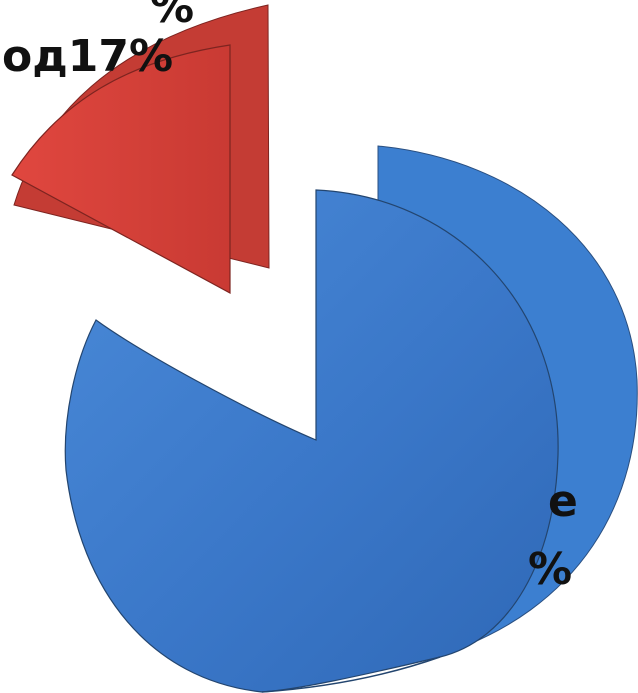 The image size is (638, 693). Describe the element at coordinates (172, 16) in the screenshot. I see `slice-label-small-fragment: %` at that location.